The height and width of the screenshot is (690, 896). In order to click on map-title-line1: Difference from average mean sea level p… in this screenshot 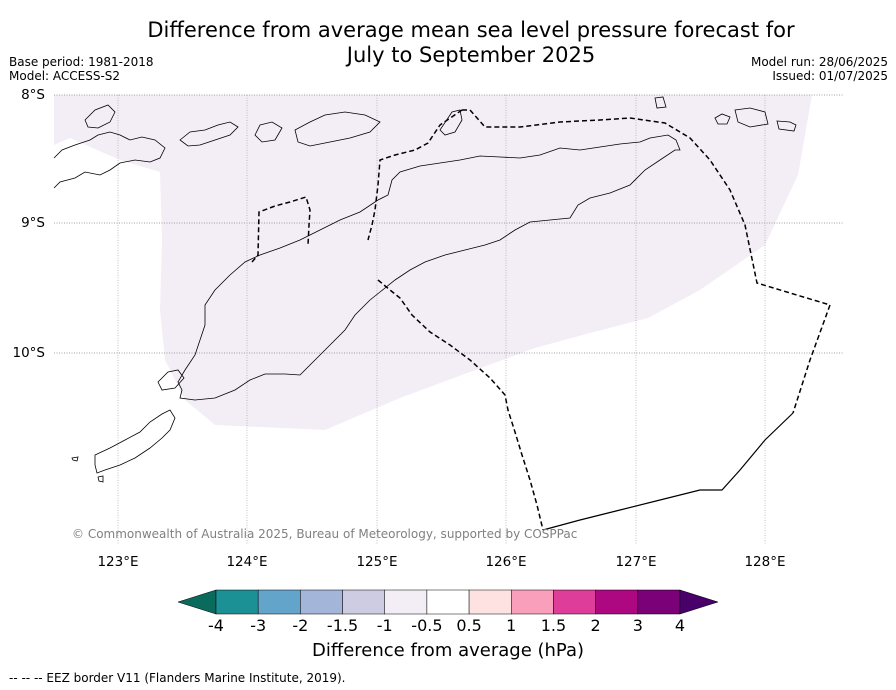, I will do `click(471, 30)`.